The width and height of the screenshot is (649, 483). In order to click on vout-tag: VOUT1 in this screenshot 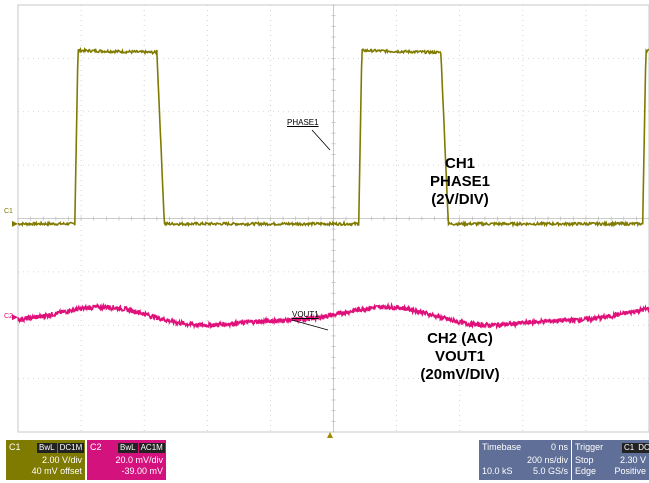, I will do `click(305, 314)`.